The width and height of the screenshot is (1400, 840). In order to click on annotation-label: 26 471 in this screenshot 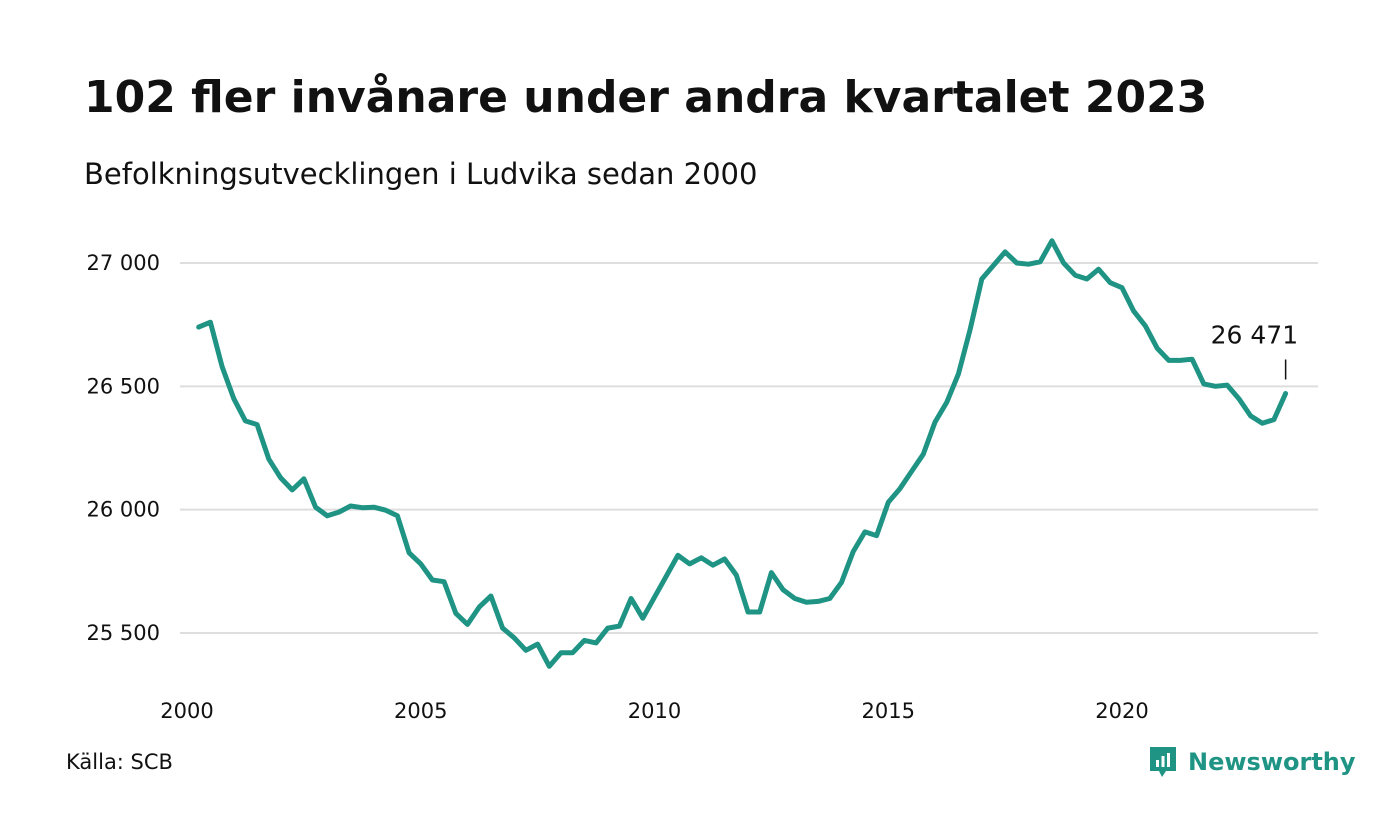, I will do `click(1254, 334)`.